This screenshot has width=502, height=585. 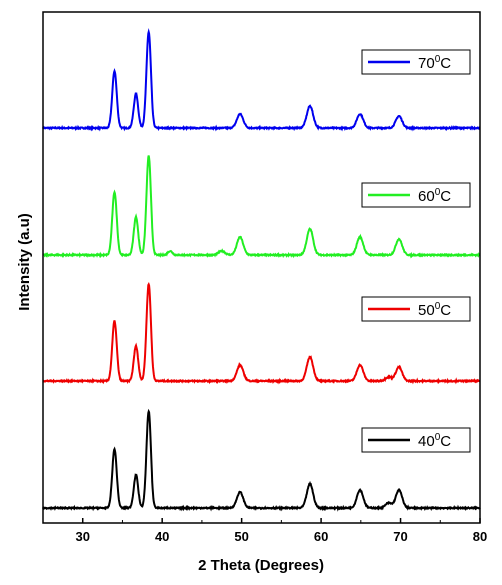 I want to click on x-tick-label: 40, so click(x=162, y=536).